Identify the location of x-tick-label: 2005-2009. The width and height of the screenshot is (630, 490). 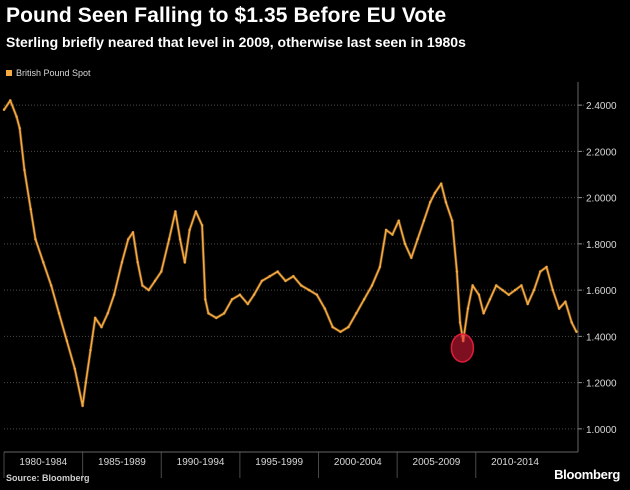
(437, 462).